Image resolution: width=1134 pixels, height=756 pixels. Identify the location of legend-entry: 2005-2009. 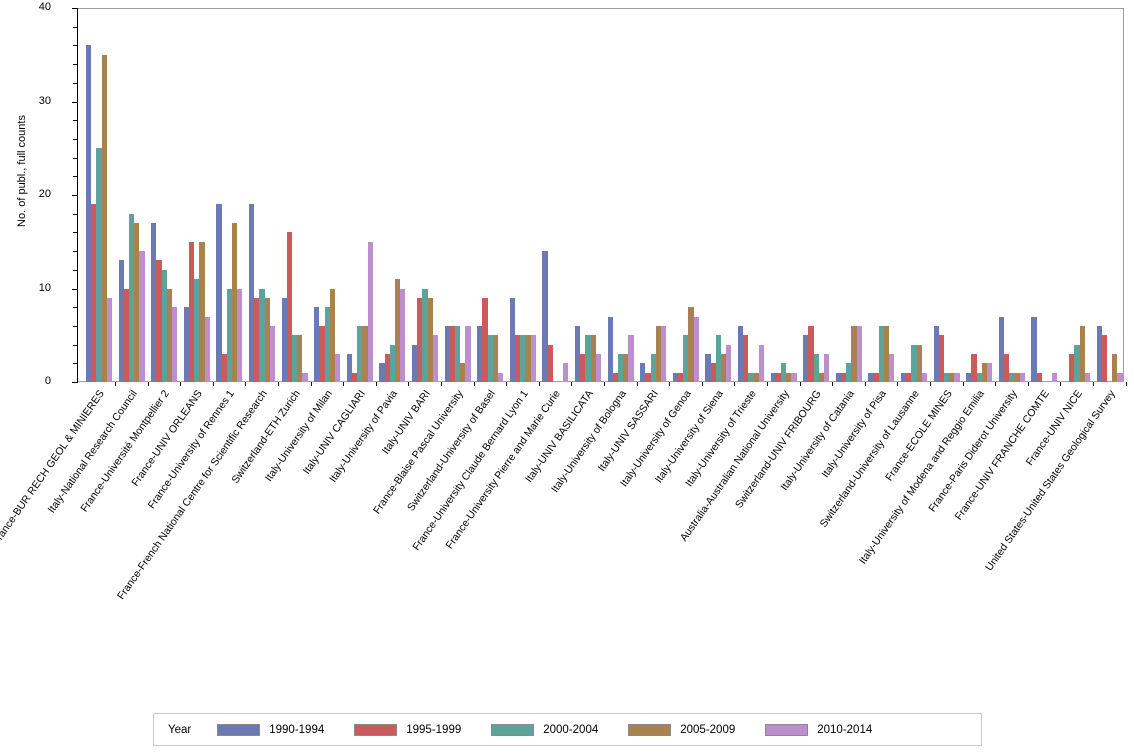
(681, 729).